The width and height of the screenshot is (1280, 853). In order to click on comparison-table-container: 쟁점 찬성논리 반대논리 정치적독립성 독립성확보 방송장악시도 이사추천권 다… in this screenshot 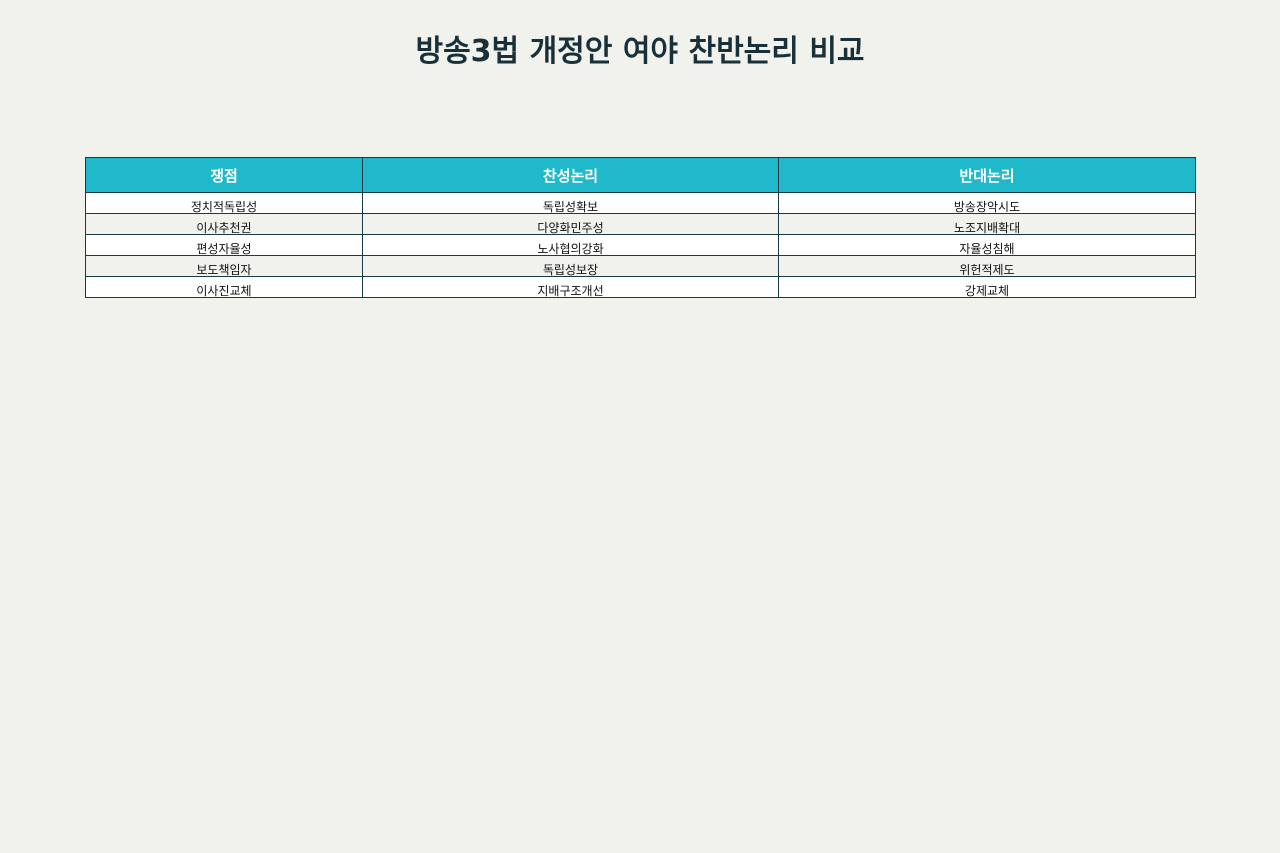, I will do `click(640, 227)`.